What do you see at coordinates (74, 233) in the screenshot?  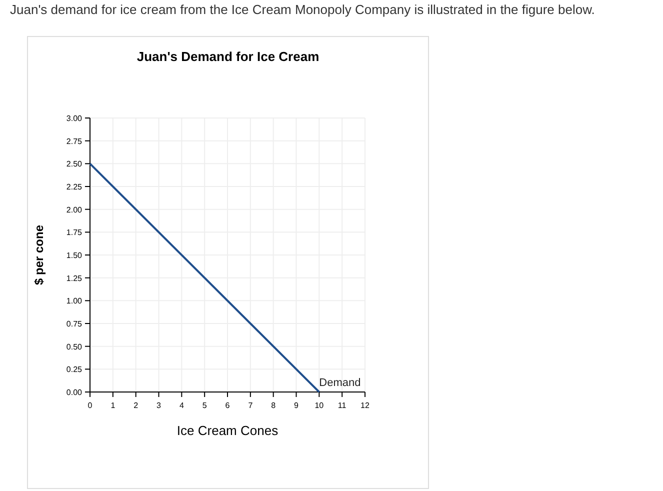 I see `y-tick-label: 1.75` at bounding box center [74, 233].